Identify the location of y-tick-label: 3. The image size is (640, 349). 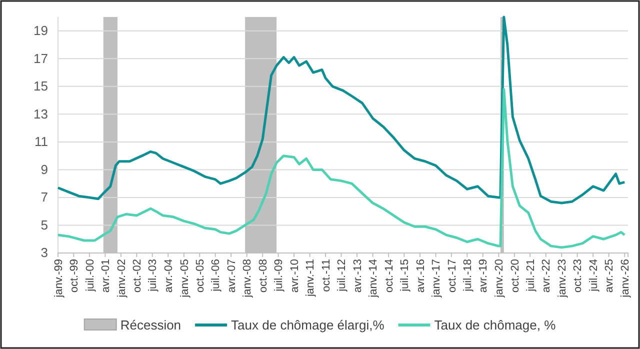
(44, 252).